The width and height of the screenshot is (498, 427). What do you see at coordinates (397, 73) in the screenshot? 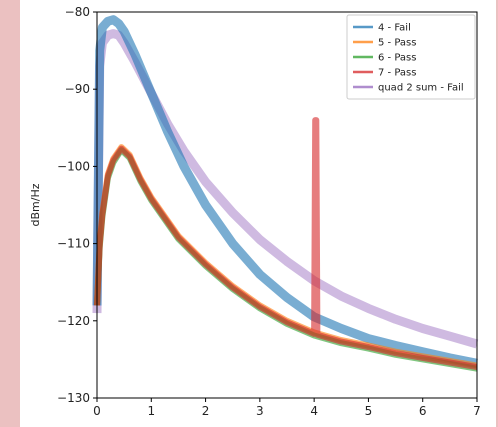
I see `legend-label-4: 7 - Pass` at bounding box center [397, 73].